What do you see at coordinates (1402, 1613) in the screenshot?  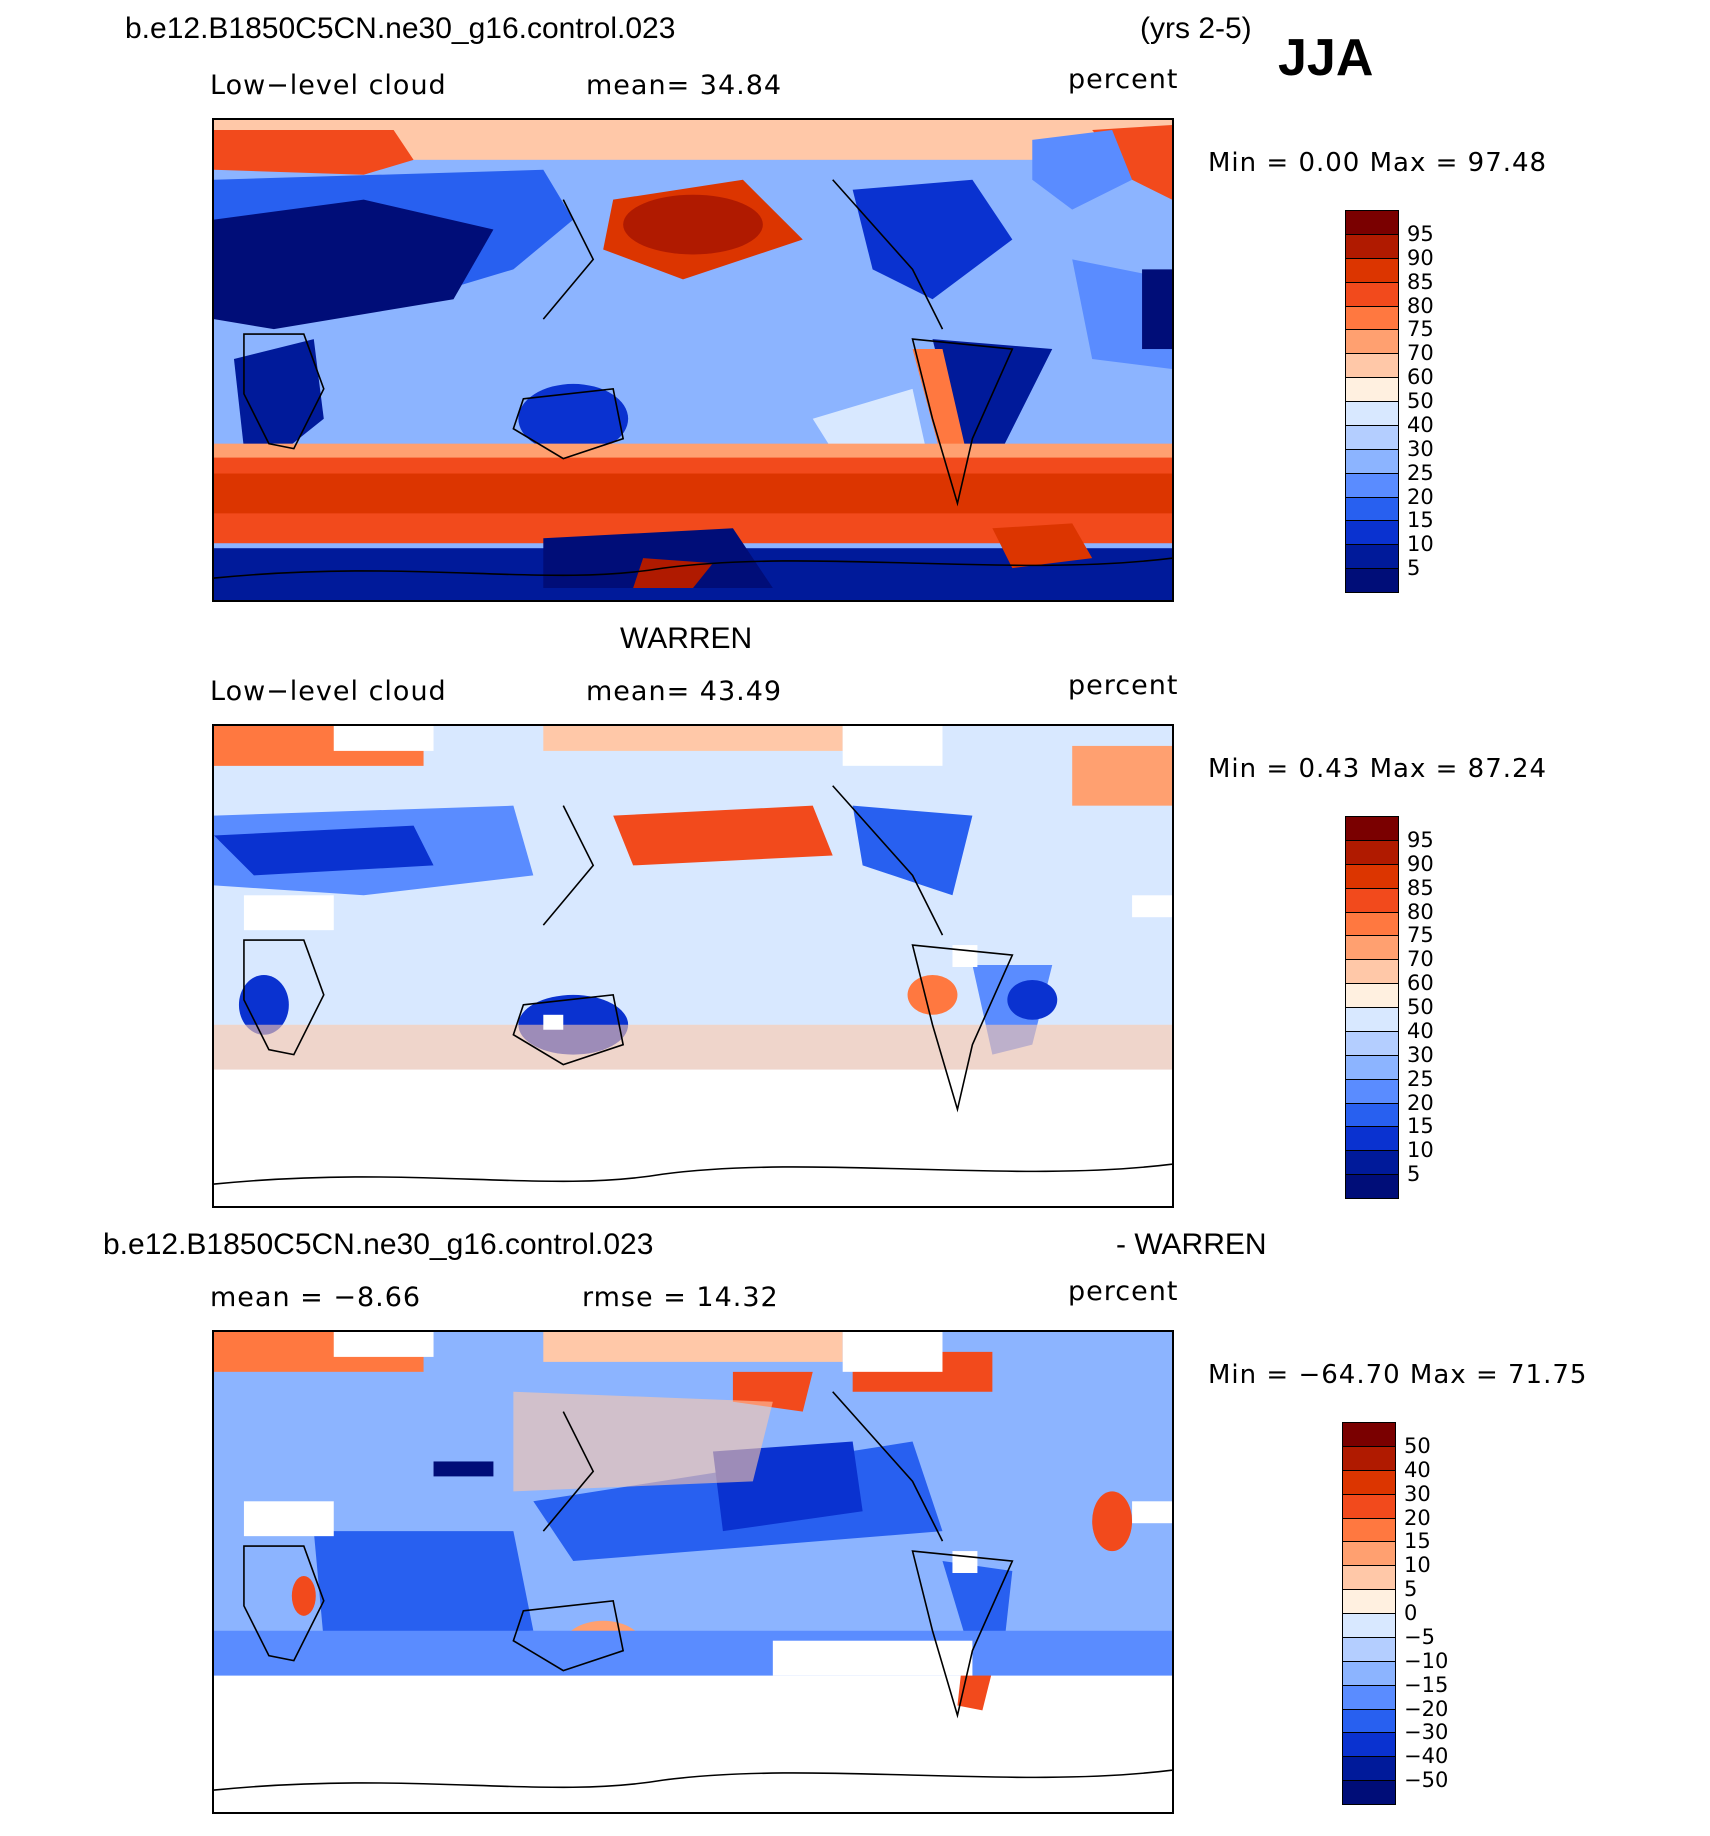 I see `panel3-colorbar: 50 40 30 20 15 10 5 0 −5 −10 −15 −20 −30 −40 −50` at bounding box center [1402, 1613].